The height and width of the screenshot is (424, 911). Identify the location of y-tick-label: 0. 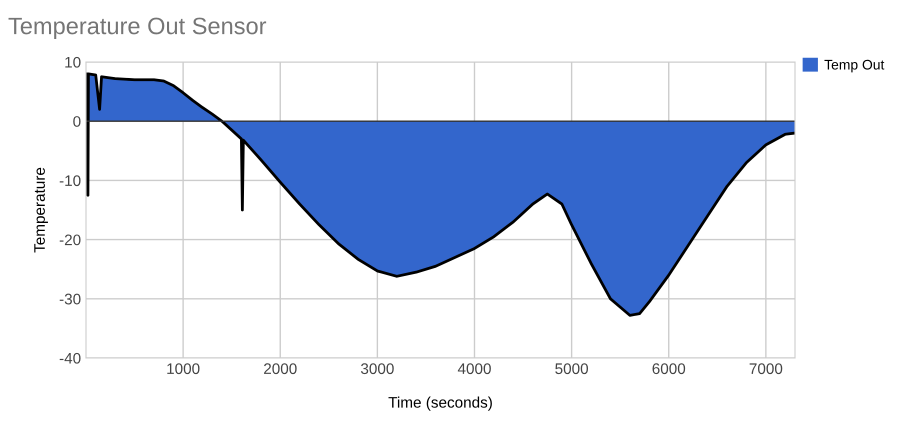
(77, 121).